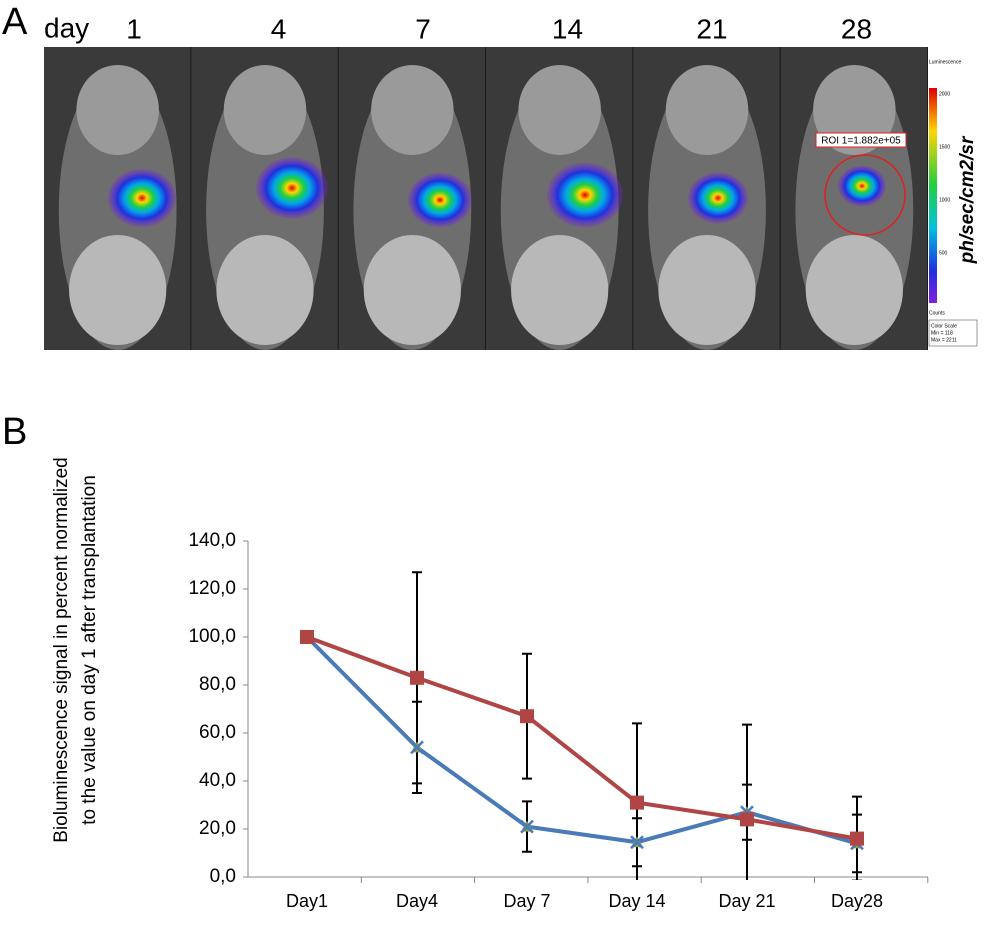  Describe the element at coordinates (217, 828) in the screenshot. I see `y-tick-label: 20,0` at that location.